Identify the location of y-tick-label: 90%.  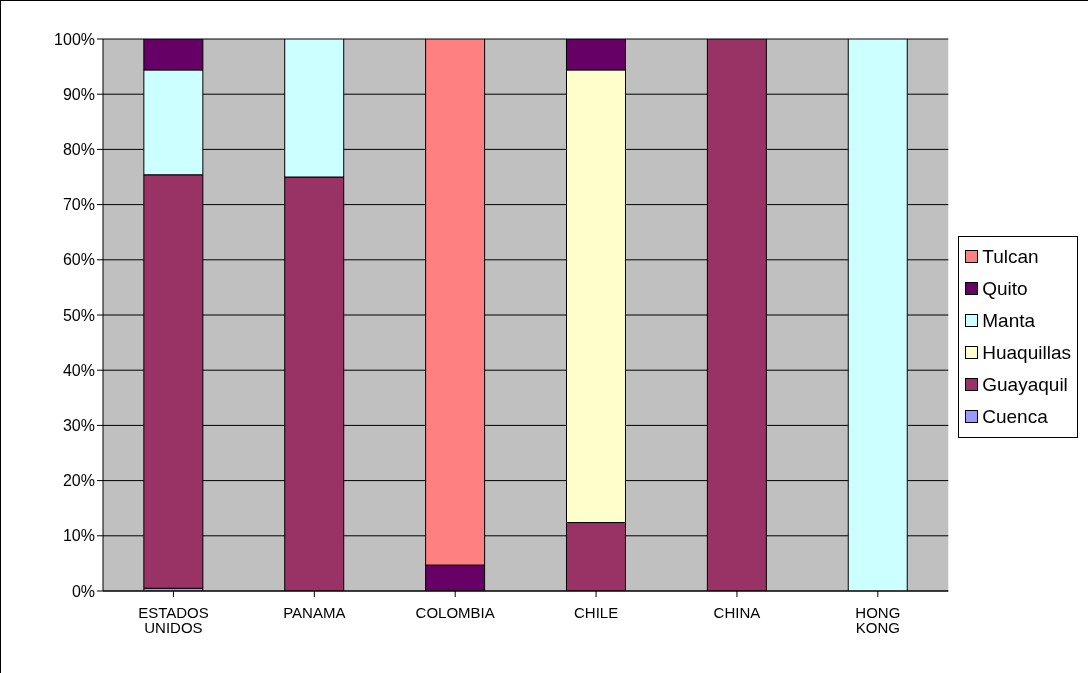
(78, 94).